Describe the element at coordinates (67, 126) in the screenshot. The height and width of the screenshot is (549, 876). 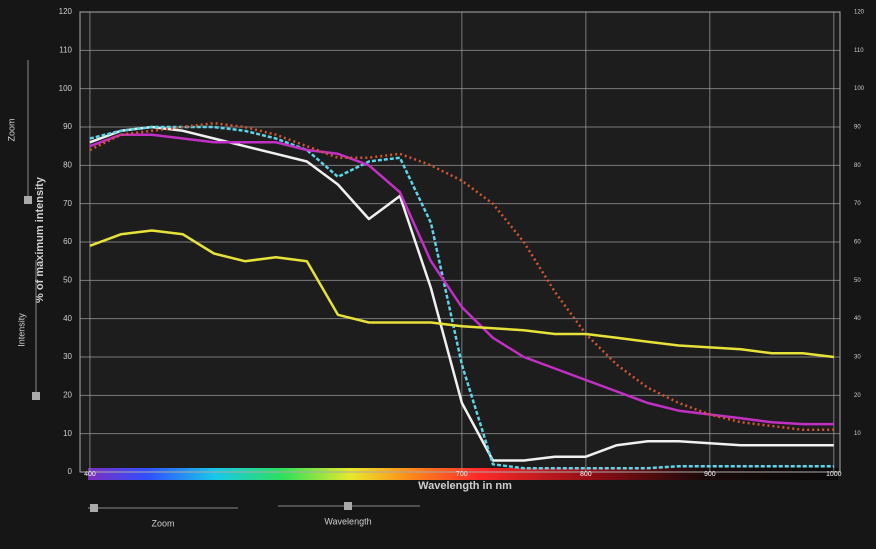
I see `y-tick-label: 90` at that location.